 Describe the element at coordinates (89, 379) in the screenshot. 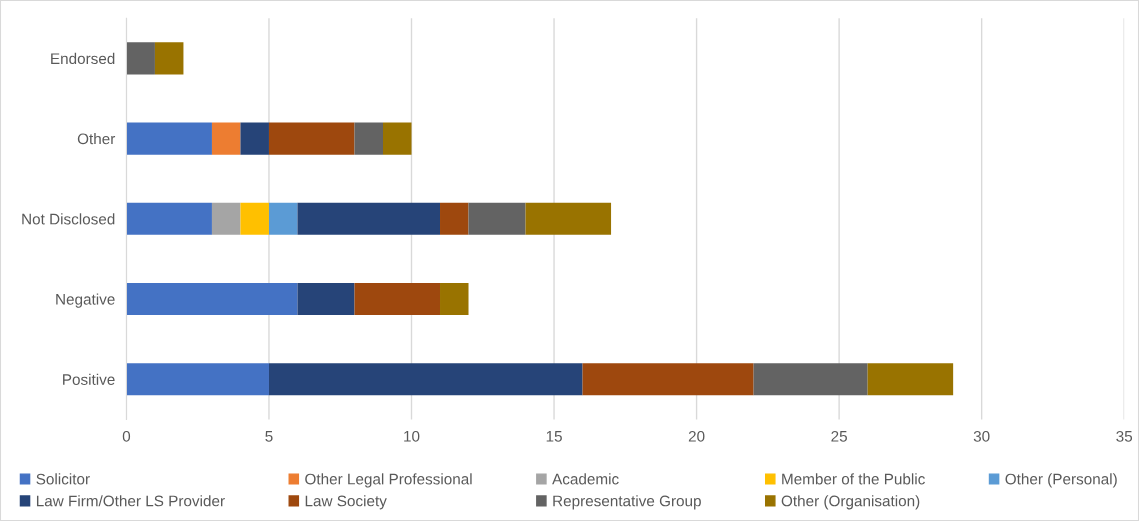

I see `y-tick-label: Positive` at that location.